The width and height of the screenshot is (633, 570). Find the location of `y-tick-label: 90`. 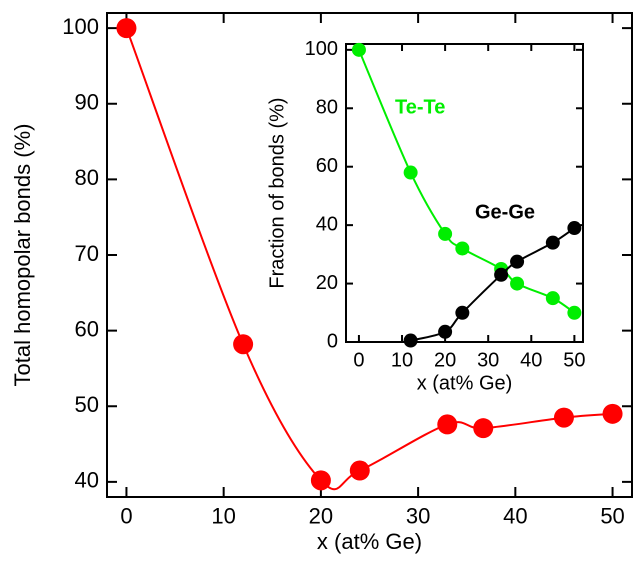

y-tick-label: 90 is located at coordinates (87, 102).